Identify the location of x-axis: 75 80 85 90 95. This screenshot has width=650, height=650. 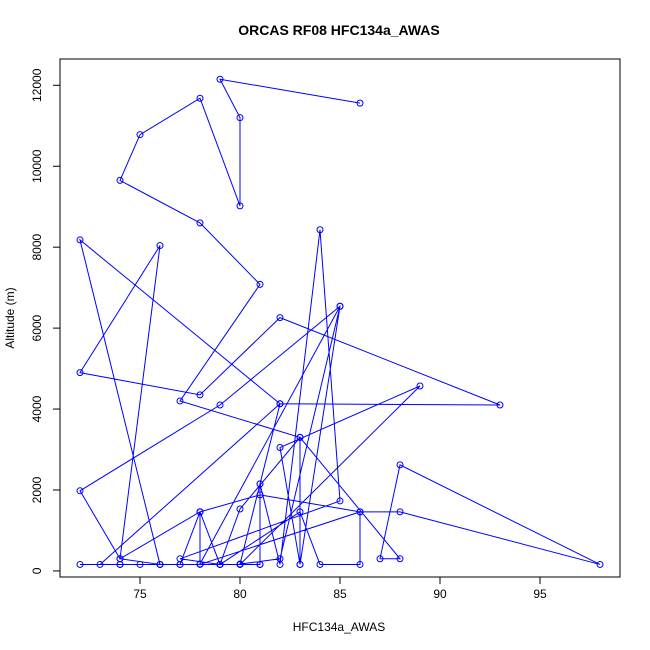
(340, 589).